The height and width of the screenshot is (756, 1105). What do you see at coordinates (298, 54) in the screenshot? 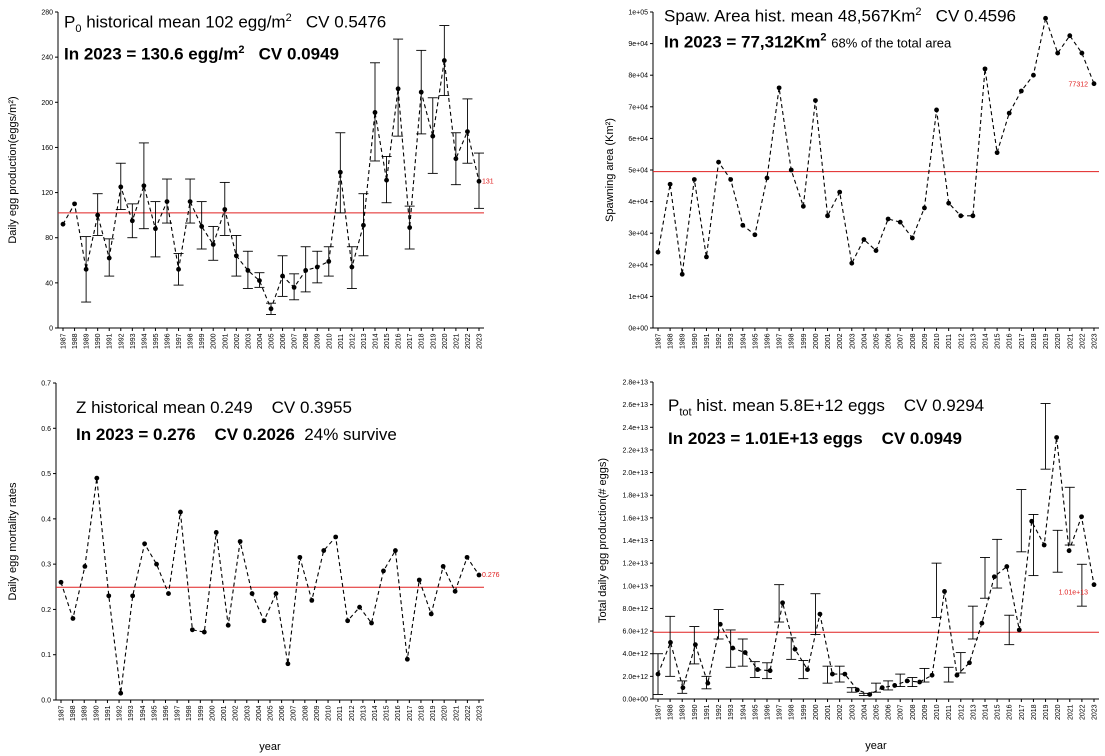
I see `p0-2023-cv: CV 0.0949` at bounding box center [298, 54].